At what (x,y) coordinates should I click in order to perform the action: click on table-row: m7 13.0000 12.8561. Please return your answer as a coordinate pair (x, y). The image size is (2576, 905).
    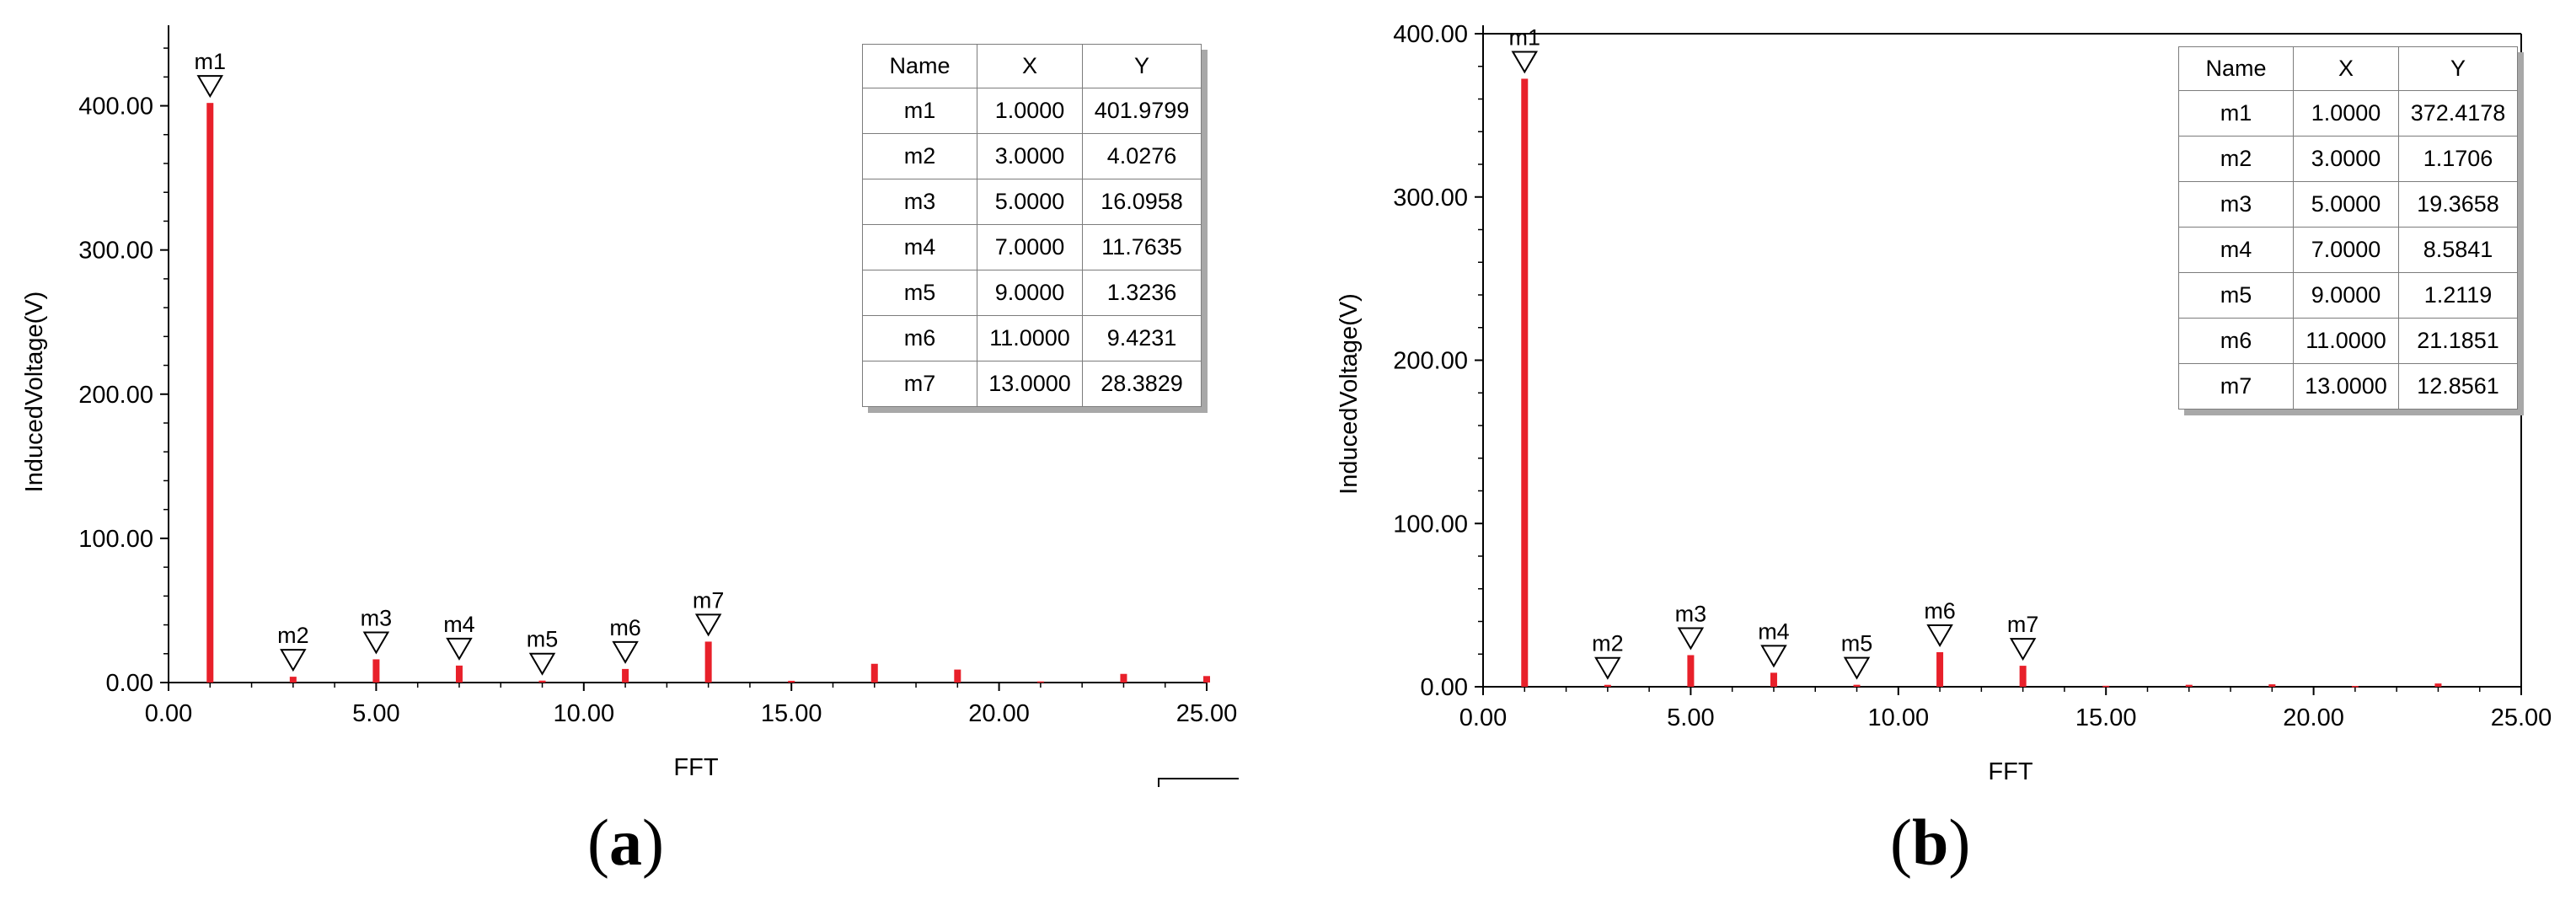
    Looking at the image, I should click on (2348, 386).